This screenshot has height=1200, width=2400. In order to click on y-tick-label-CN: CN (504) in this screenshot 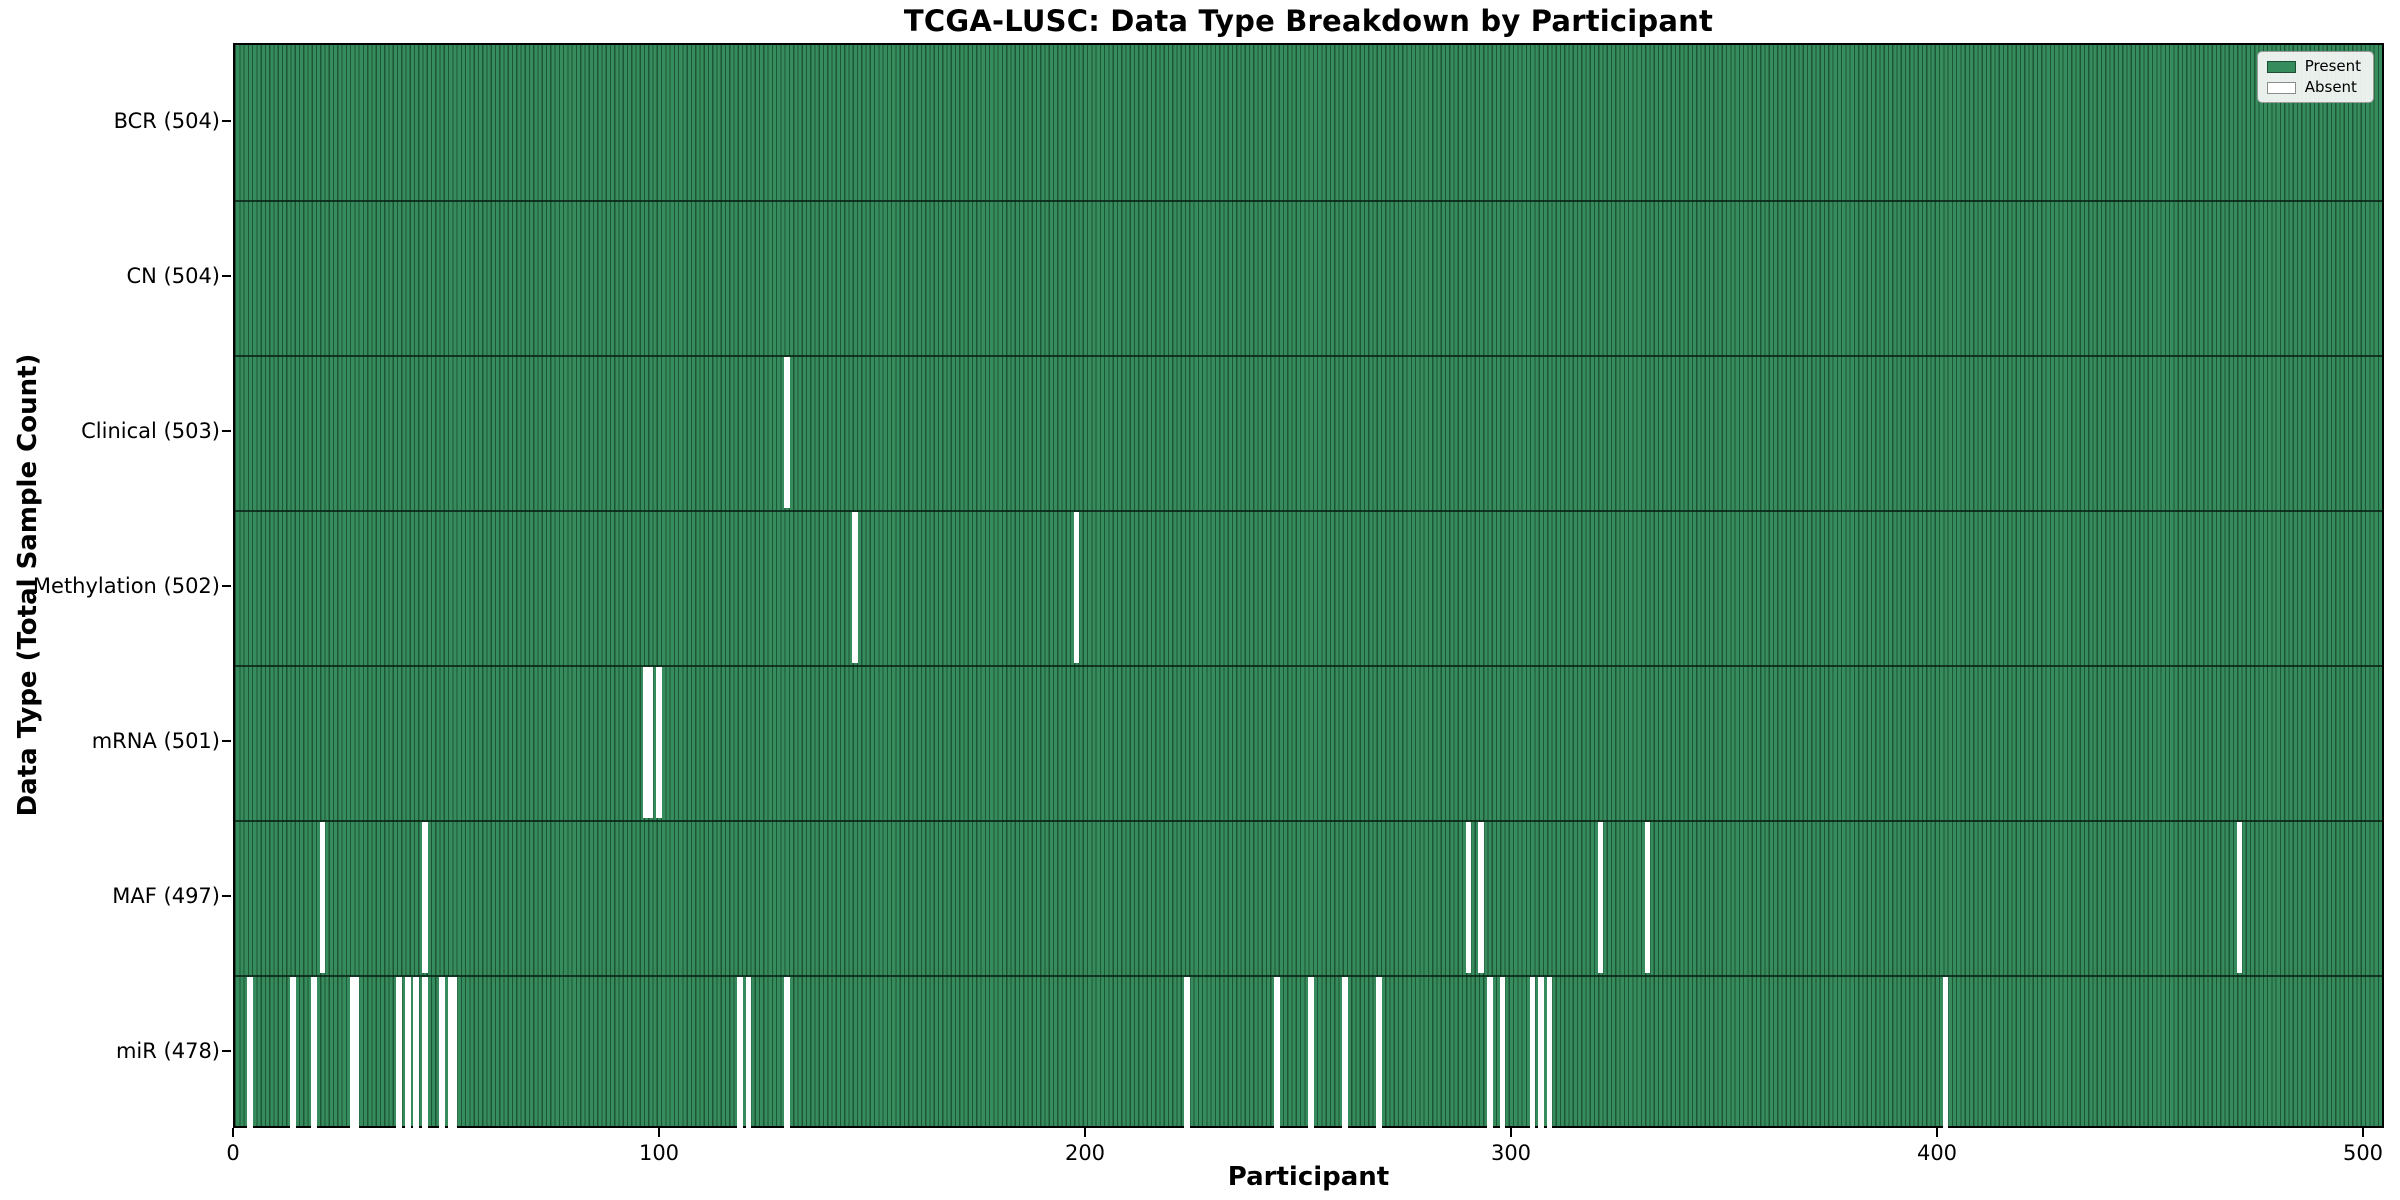, I will do `click(173, 275)`.